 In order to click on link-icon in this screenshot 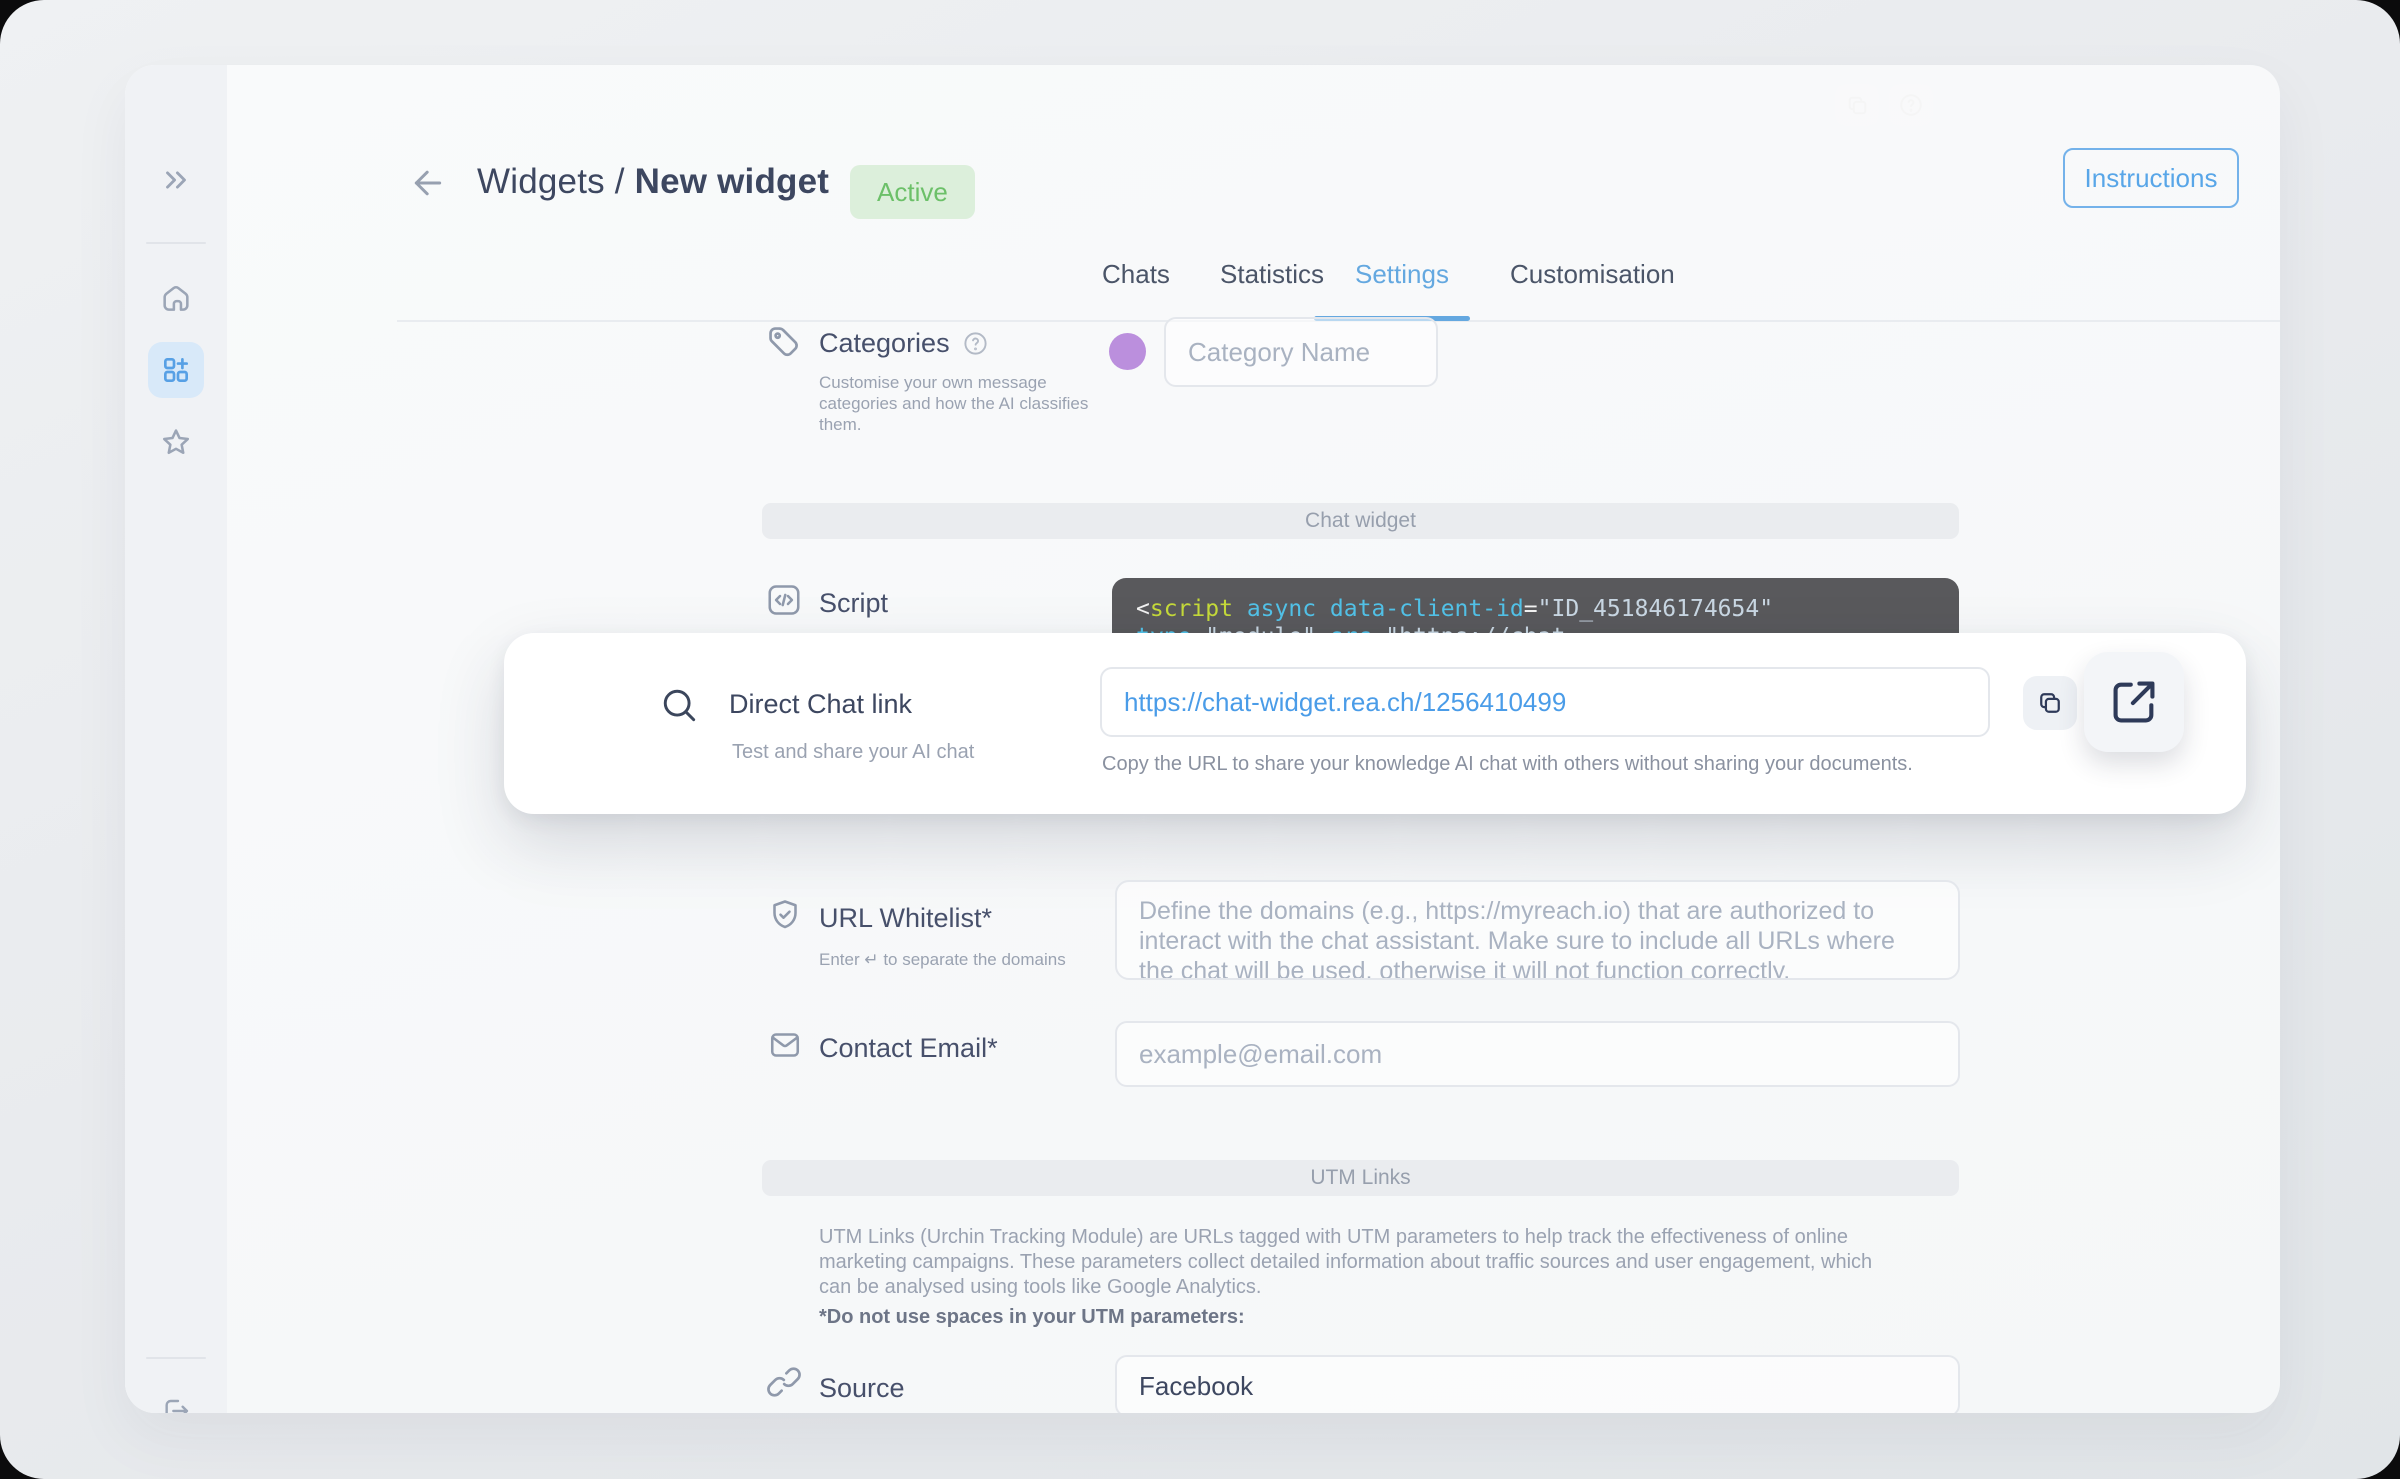, I will do `click(784, 1382)`.